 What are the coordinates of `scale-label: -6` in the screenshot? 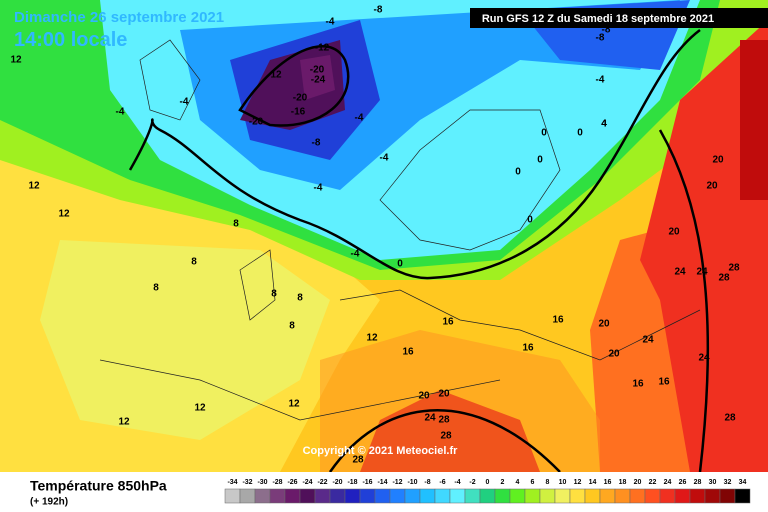 It's located at (442, 482).